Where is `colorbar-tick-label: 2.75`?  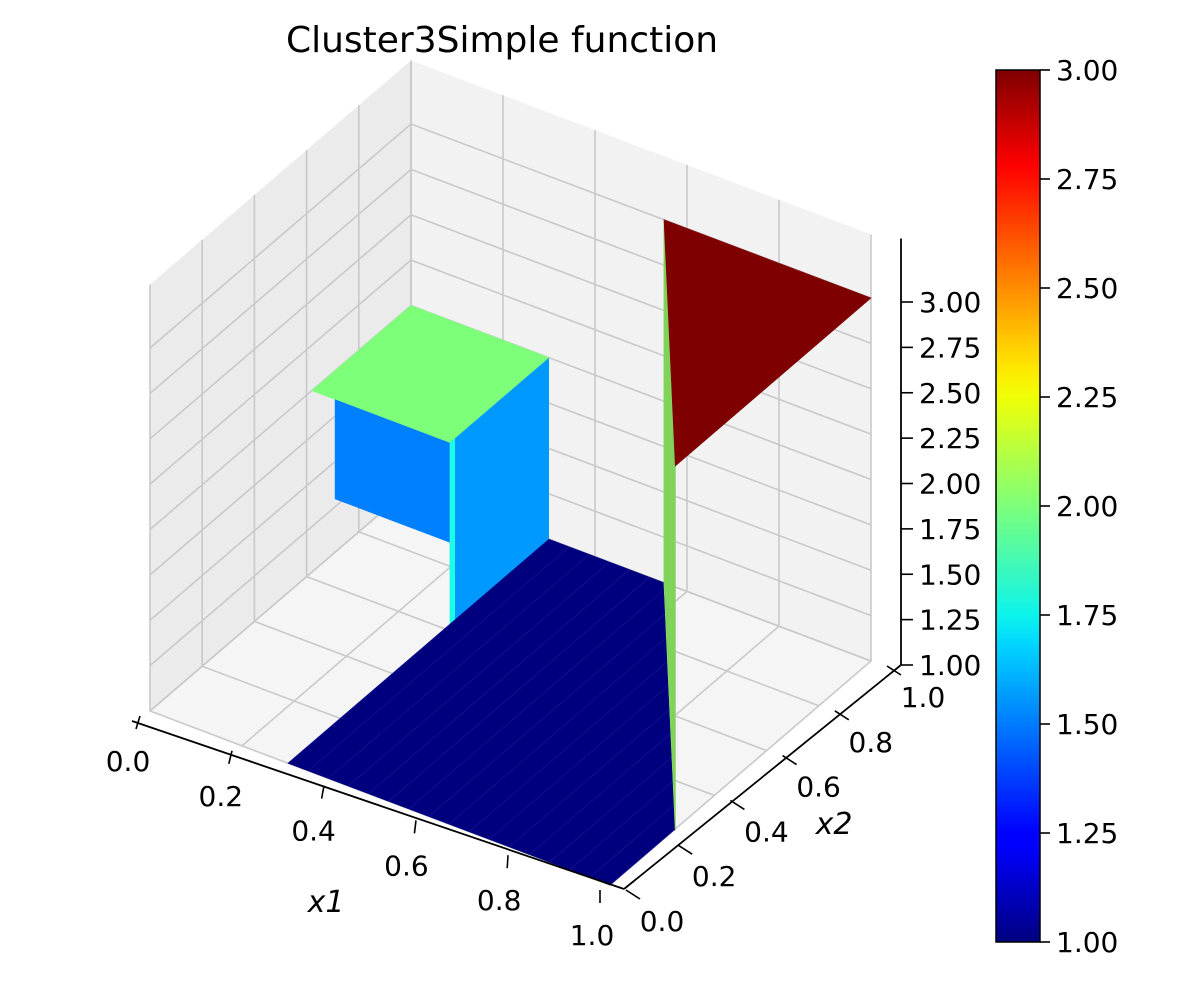 colorbar-tick-label: 2.75 is located at coordinates (1087, 179).